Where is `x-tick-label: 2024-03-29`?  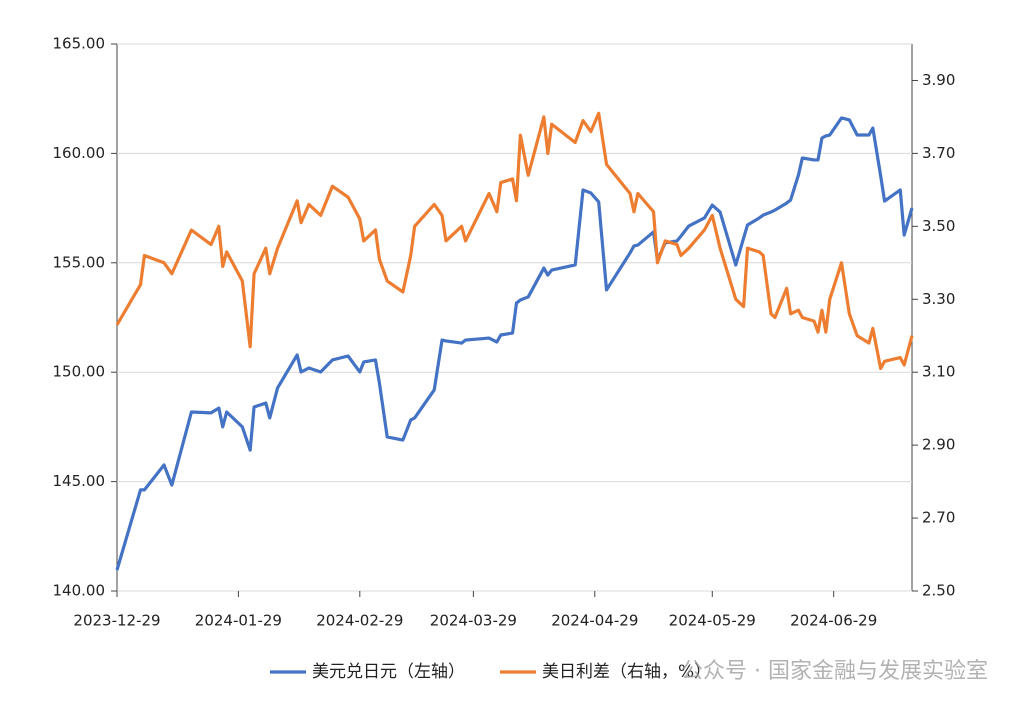 x-tick-label: 2024-03-29 is located at coordinates (473, 621).